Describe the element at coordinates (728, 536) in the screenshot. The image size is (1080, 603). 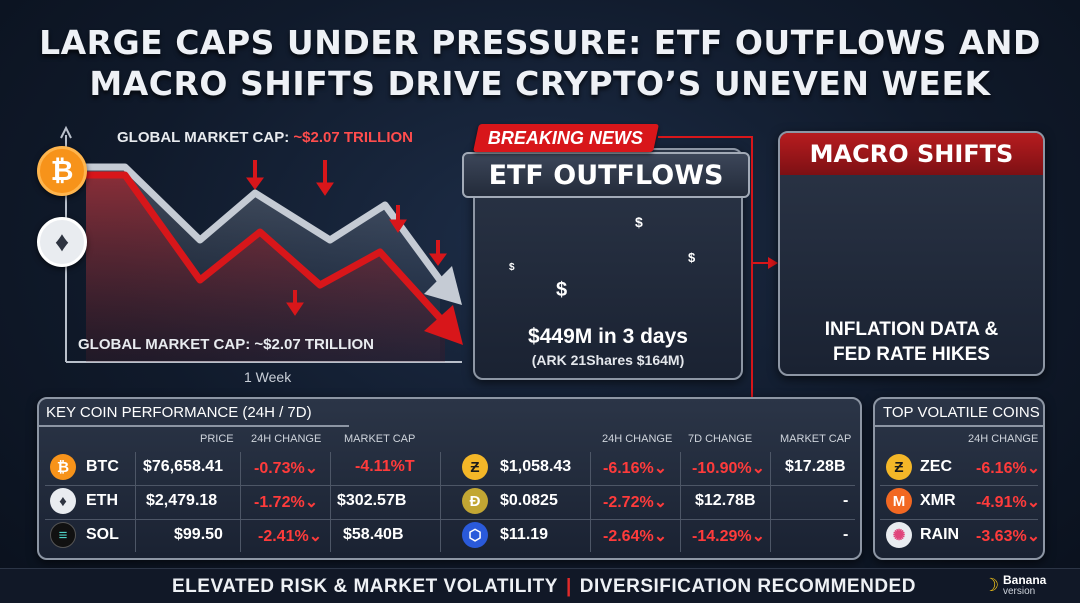
I see `table-row-link-change7: -14.29%⌄` at that location.